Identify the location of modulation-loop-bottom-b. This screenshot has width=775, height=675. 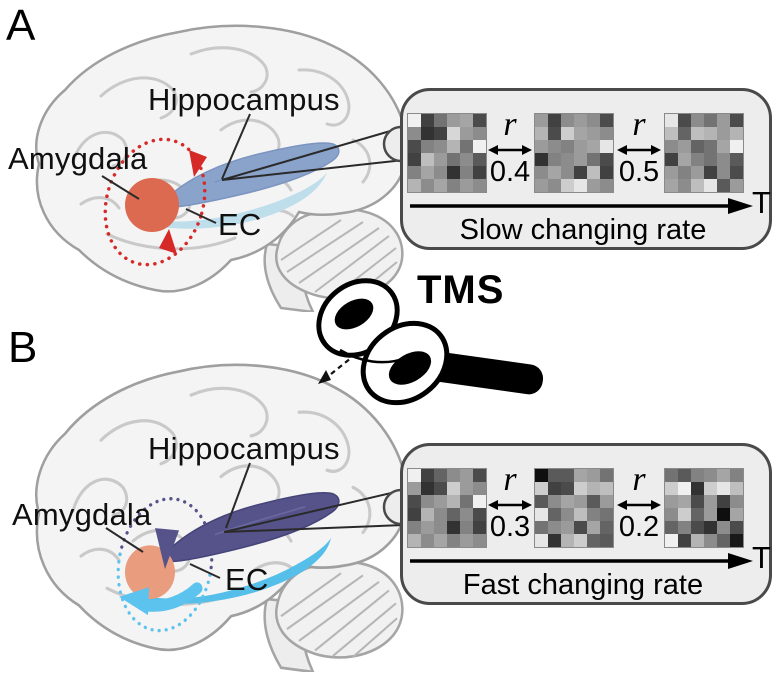
(164, 592).